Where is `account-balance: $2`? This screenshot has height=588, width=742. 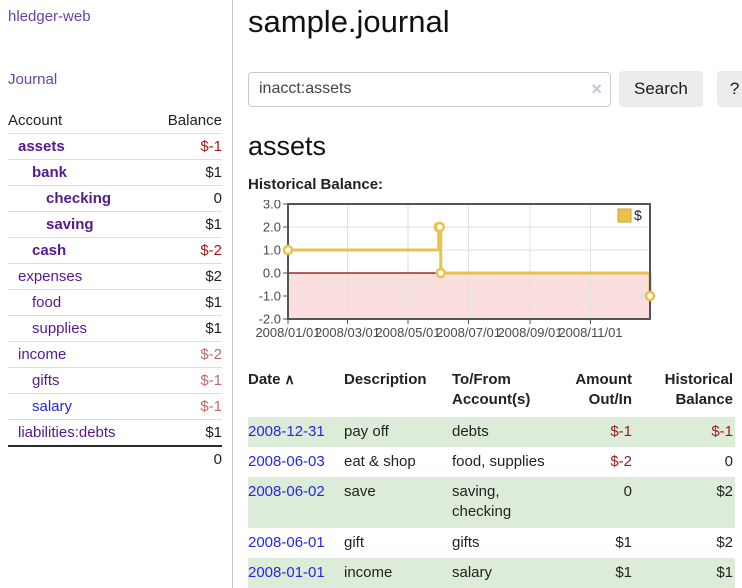 account-balance: $2 is located at coordinates (186, 276).